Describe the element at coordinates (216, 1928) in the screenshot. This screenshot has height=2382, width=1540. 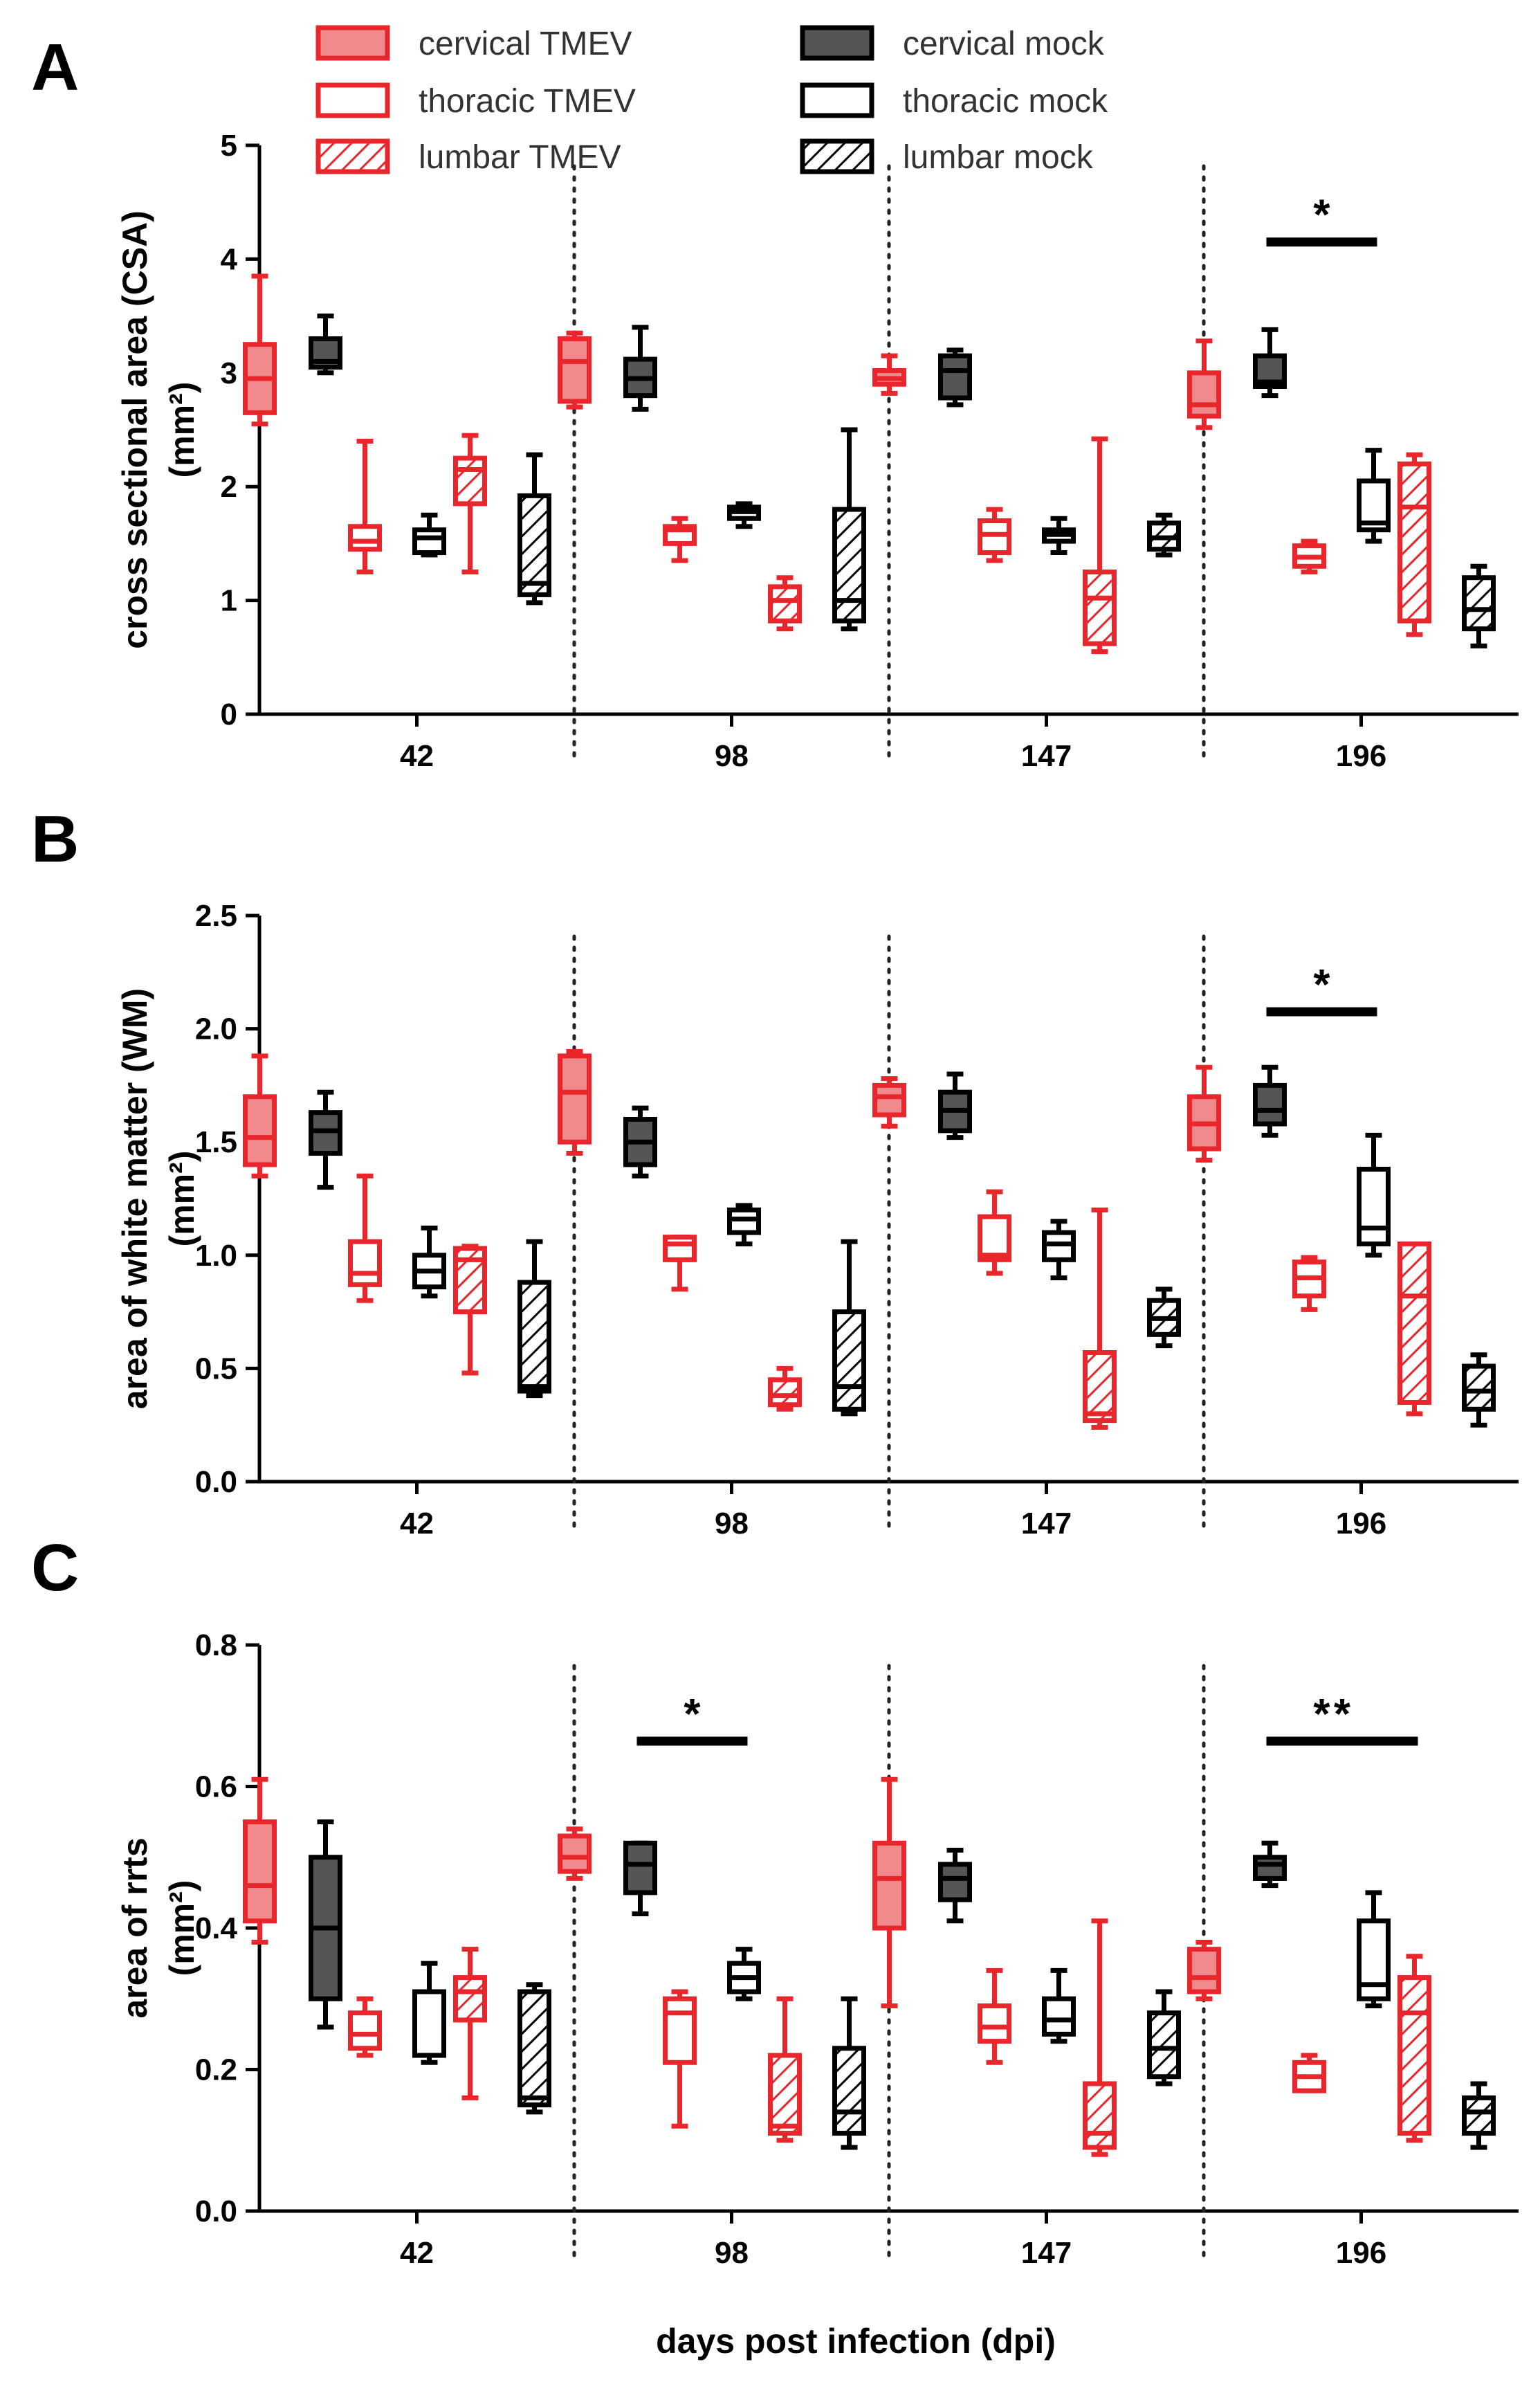
I see `y-tick-label: 0.4` at that location.